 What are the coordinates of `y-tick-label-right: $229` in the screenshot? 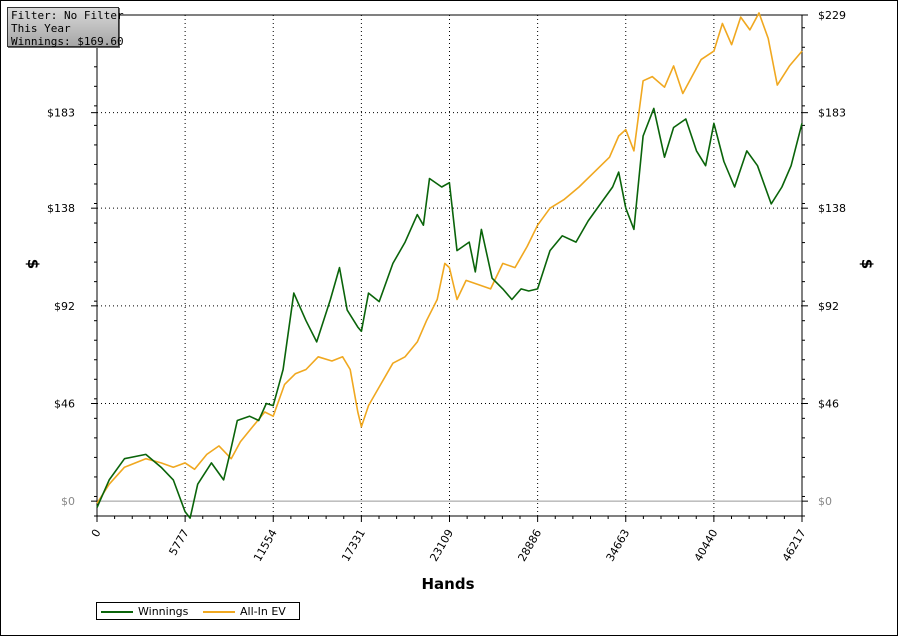 It's located at (832, 15).